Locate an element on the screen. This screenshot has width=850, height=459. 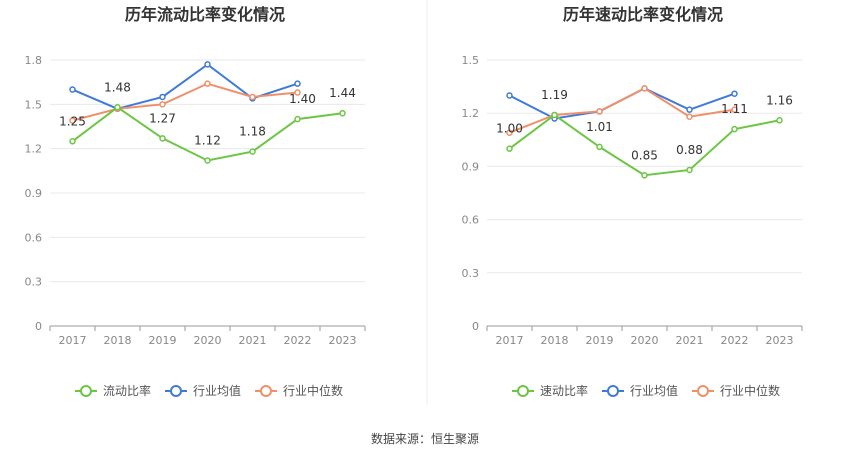
chart1-x-tick-label: 2019 is located at coordinates (163, 340).